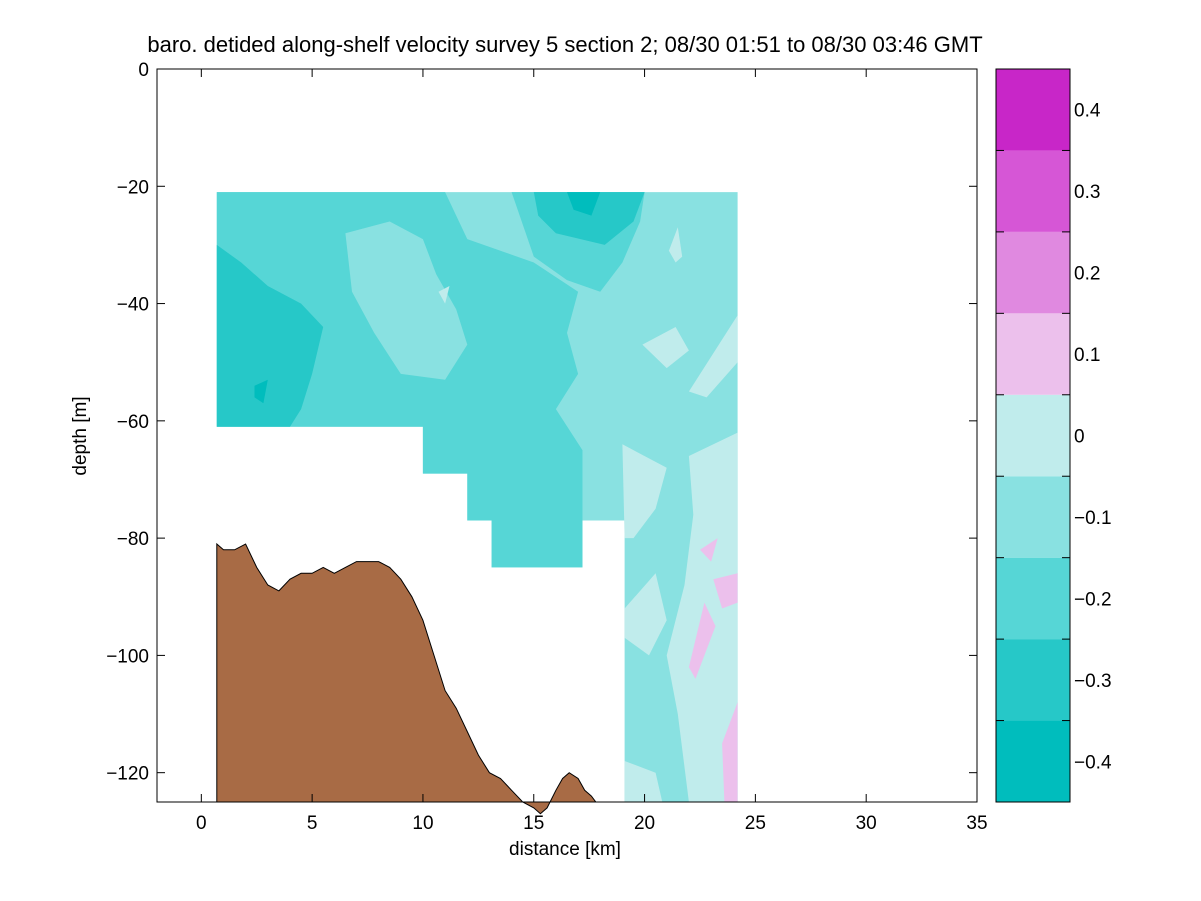 Image resolution: width=1201 pixels, height=901 pixels. What do you see at coordinates (133, 422) in the screenshot?
I see `y-tick-label: −60` at bounding box center [133, 422].